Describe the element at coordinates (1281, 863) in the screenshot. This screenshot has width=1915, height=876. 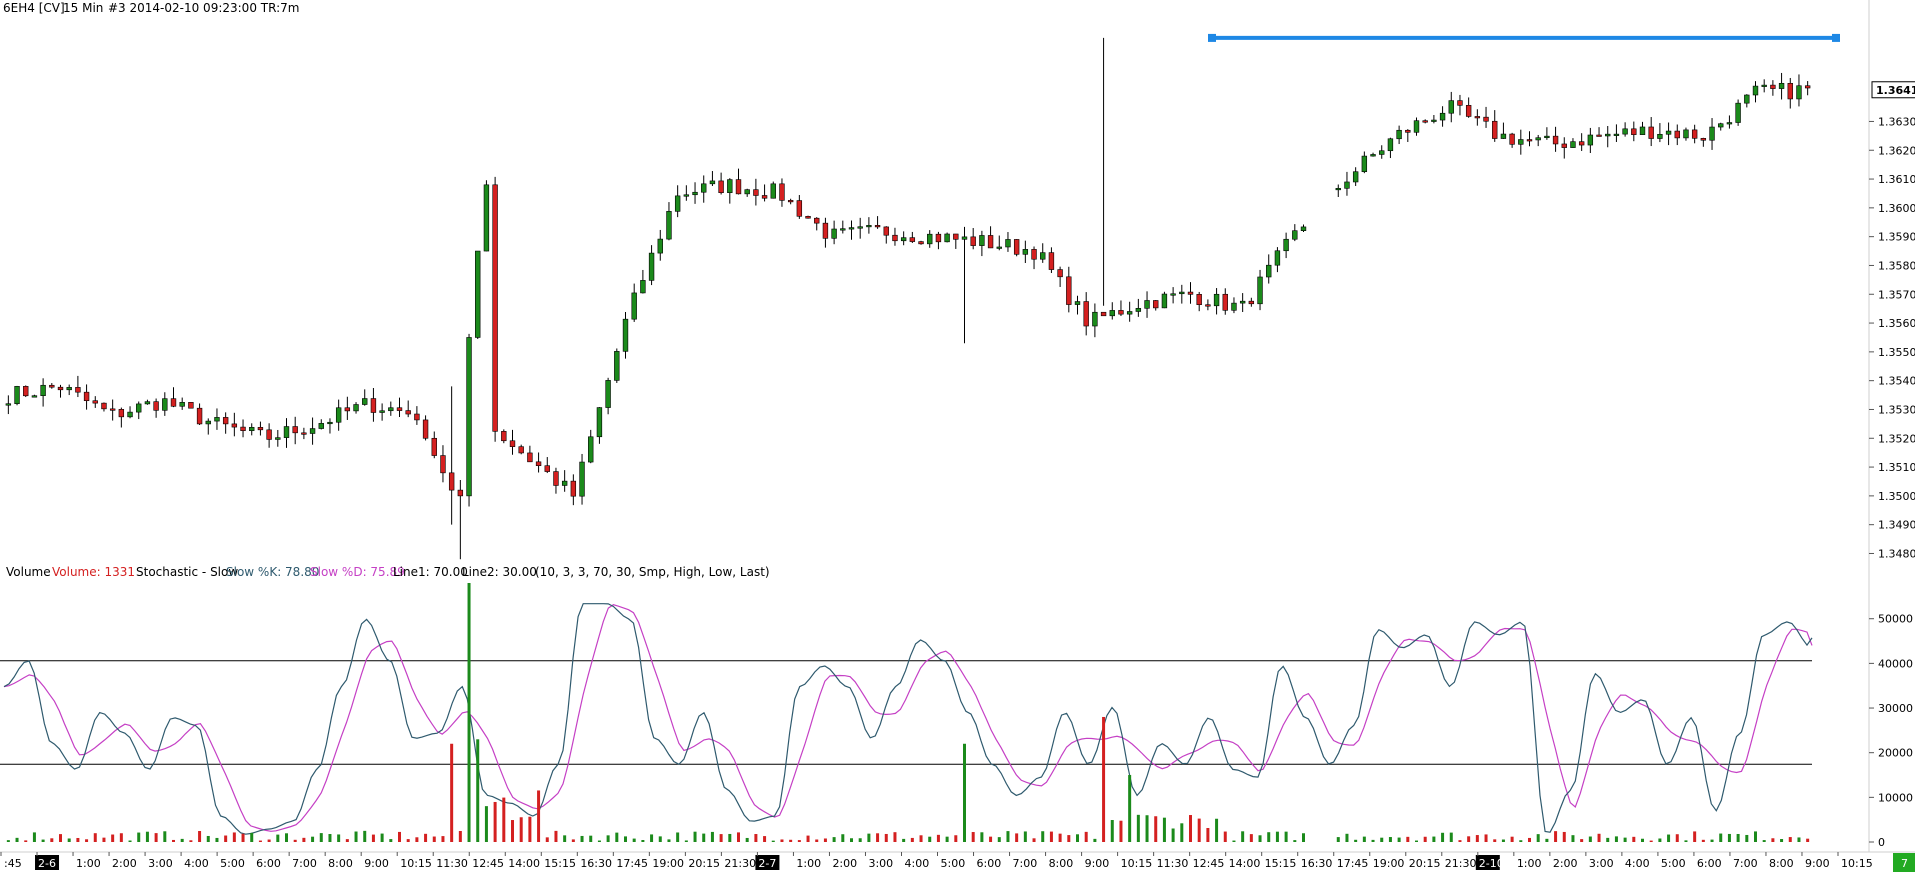
I see `time-tick-label: 15:15` at that location.